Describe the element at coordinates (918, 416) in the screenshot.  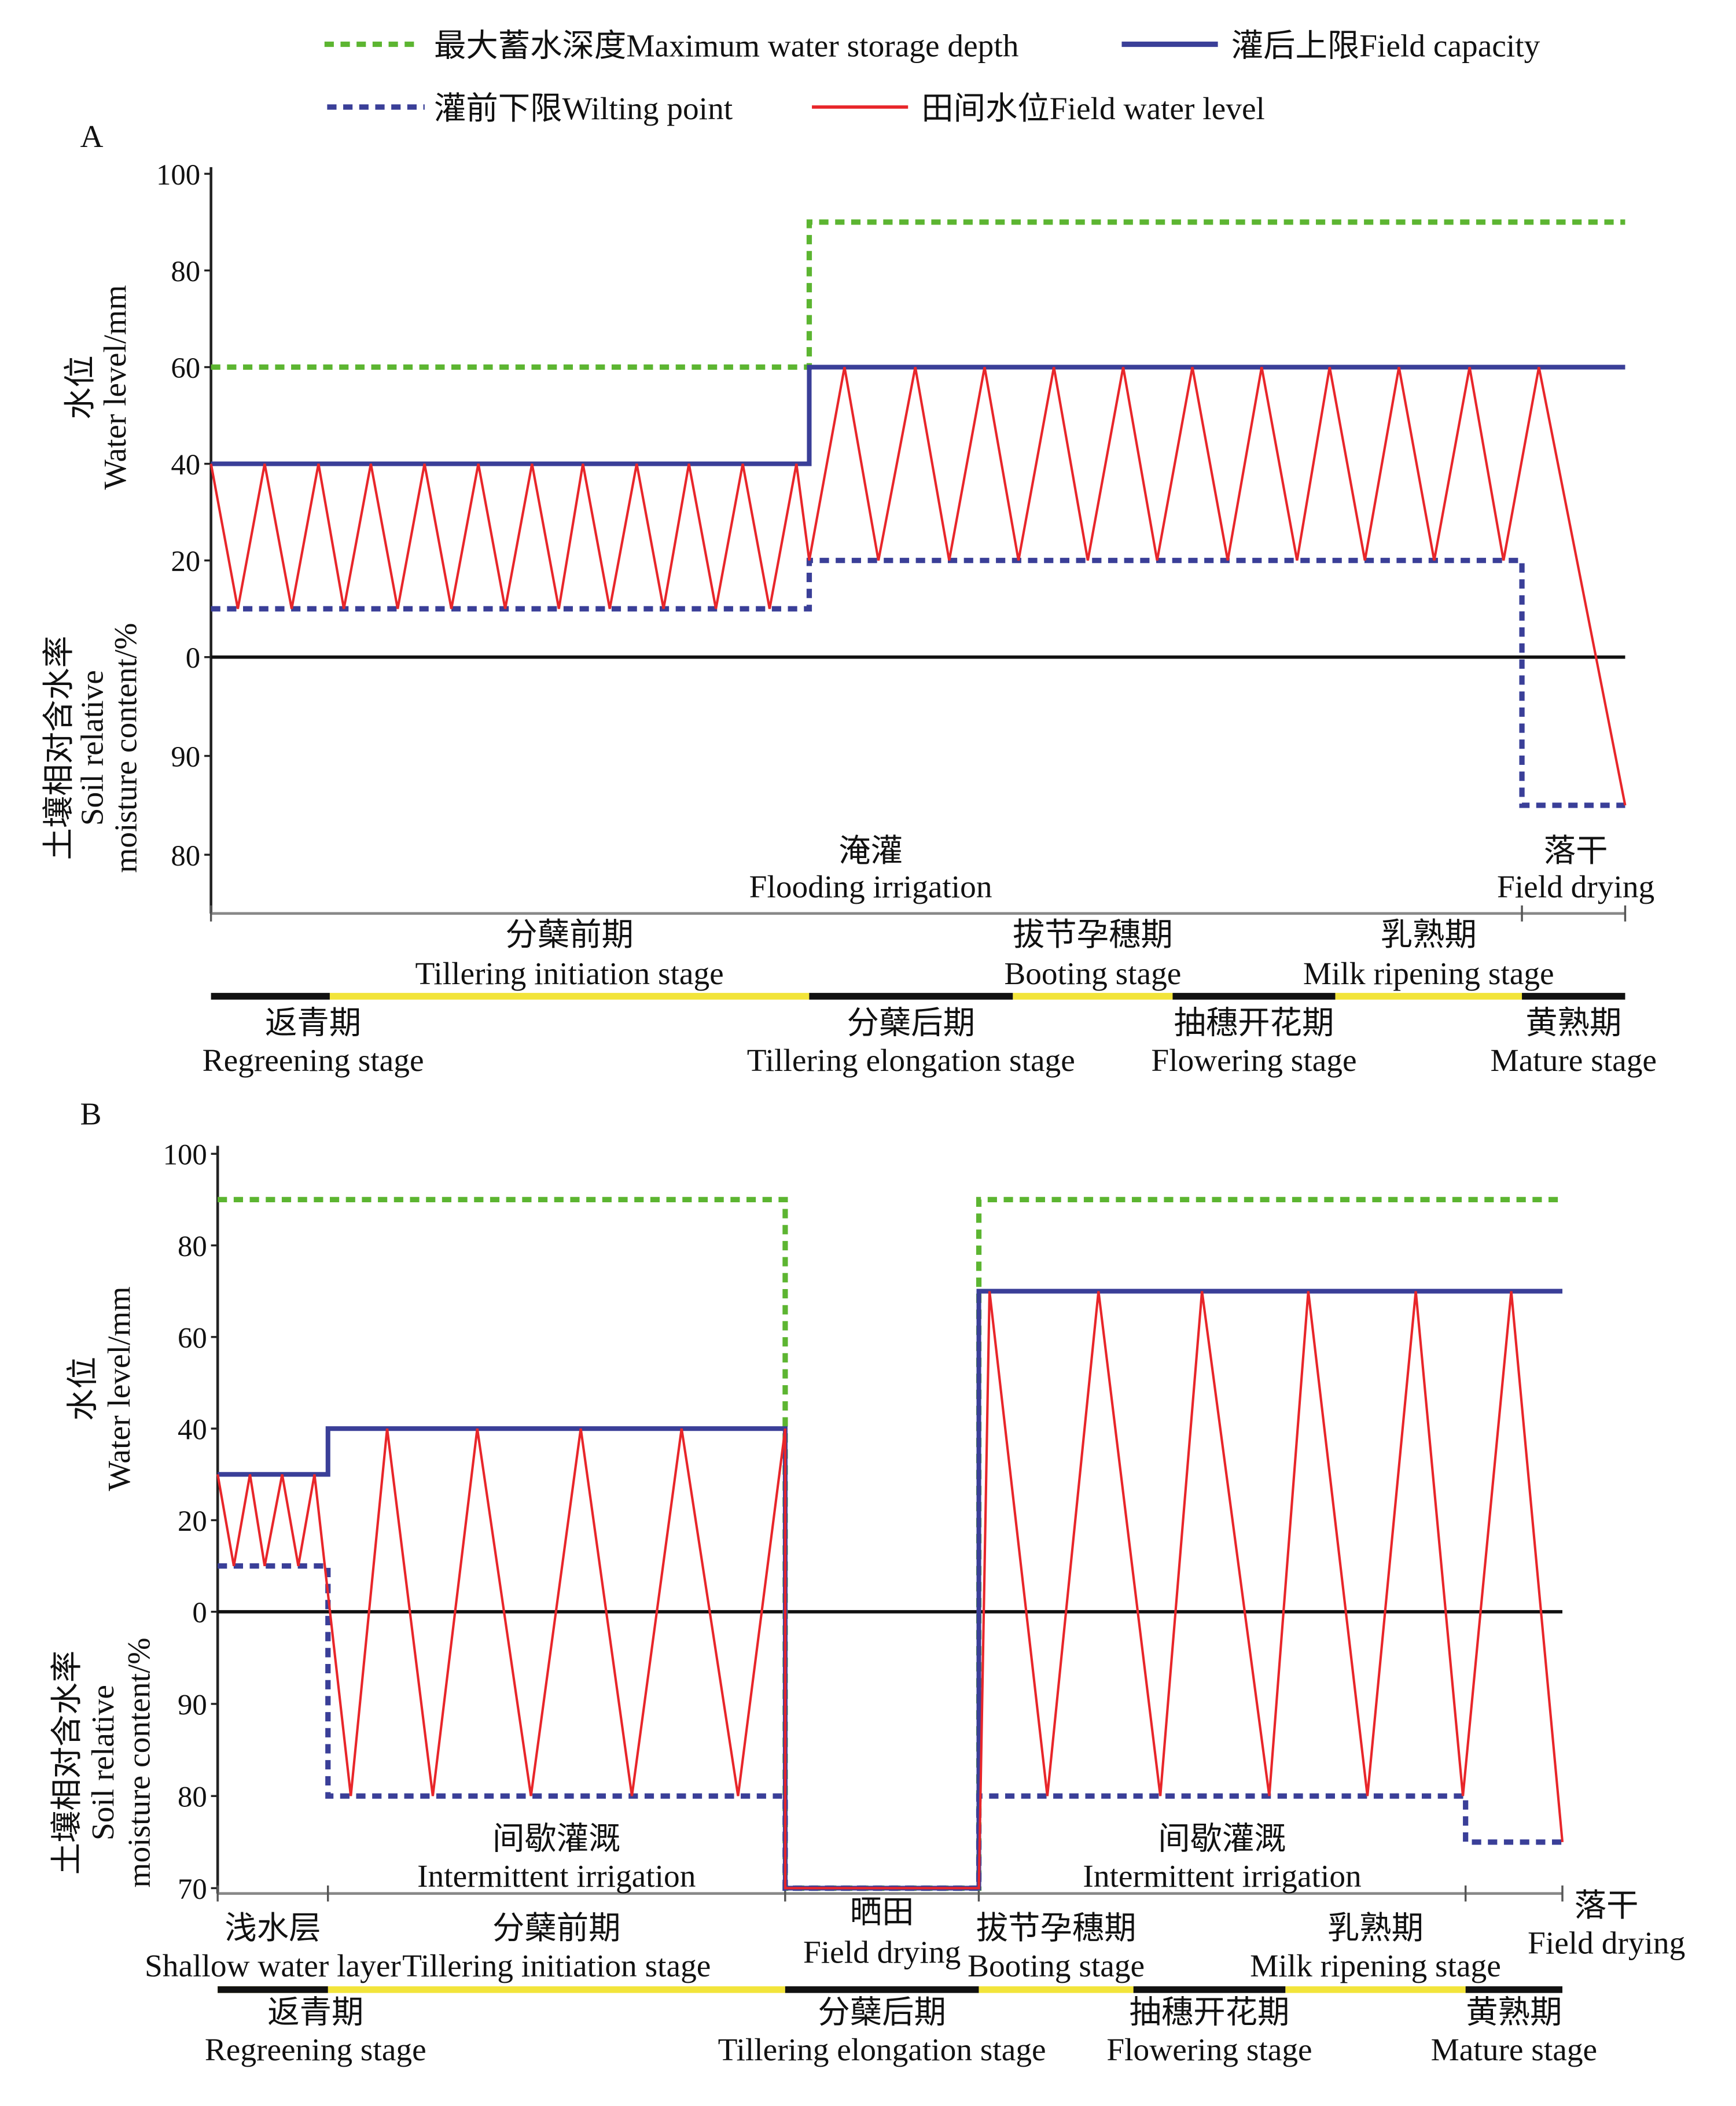
I see `series-line-field-capacity` at that location.